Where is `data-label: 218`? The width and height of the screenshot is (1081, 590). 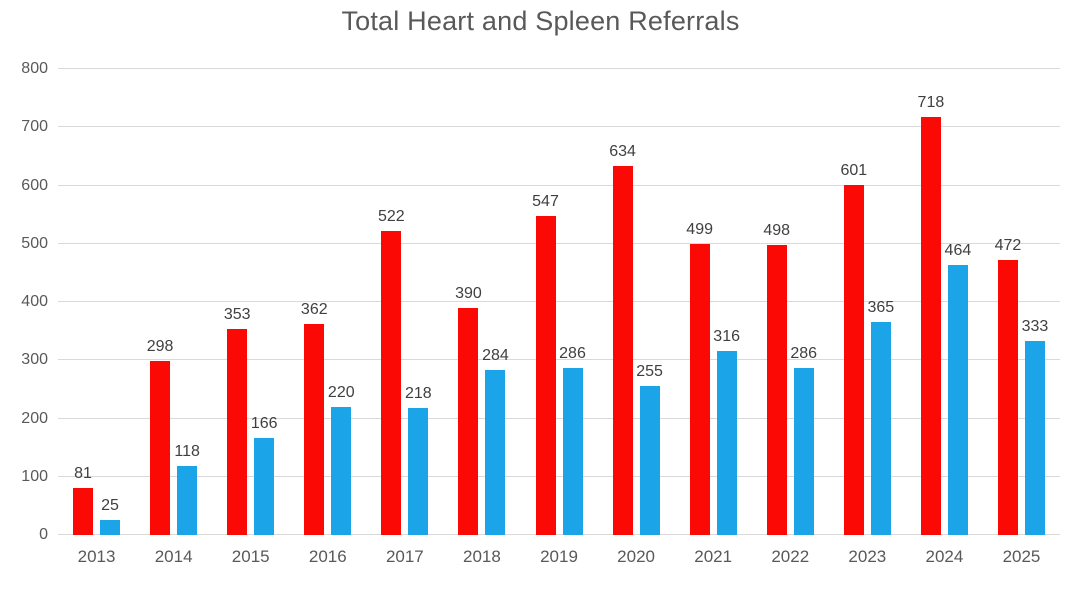 data-label: 218 is located at coordinates (418, 394).